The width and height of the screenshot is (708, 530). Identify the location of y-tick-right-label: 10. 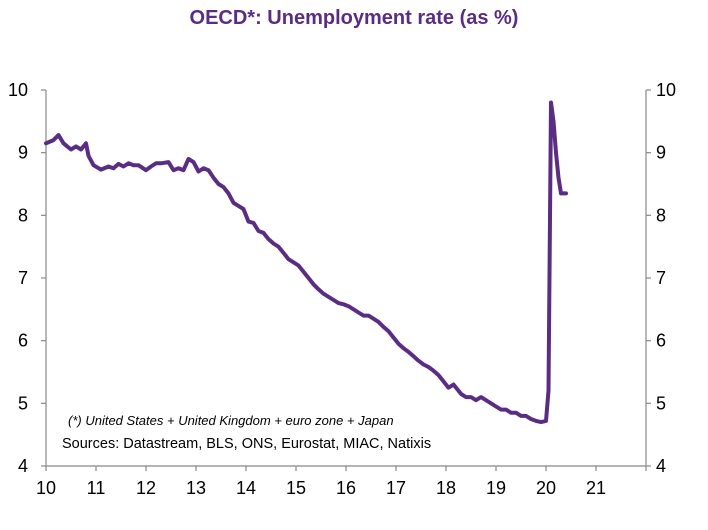
(666, 90).